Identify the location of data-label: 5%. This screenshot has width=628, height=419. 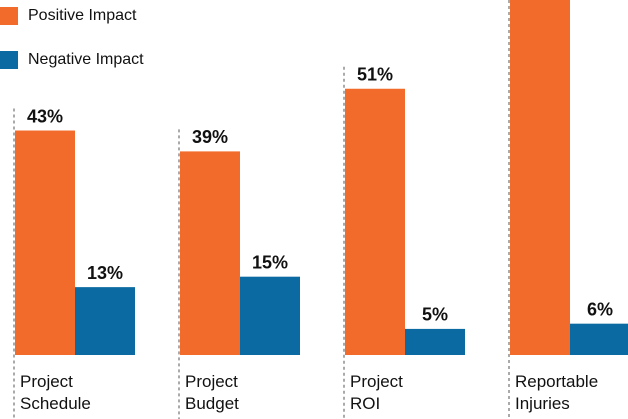
(435, 315).